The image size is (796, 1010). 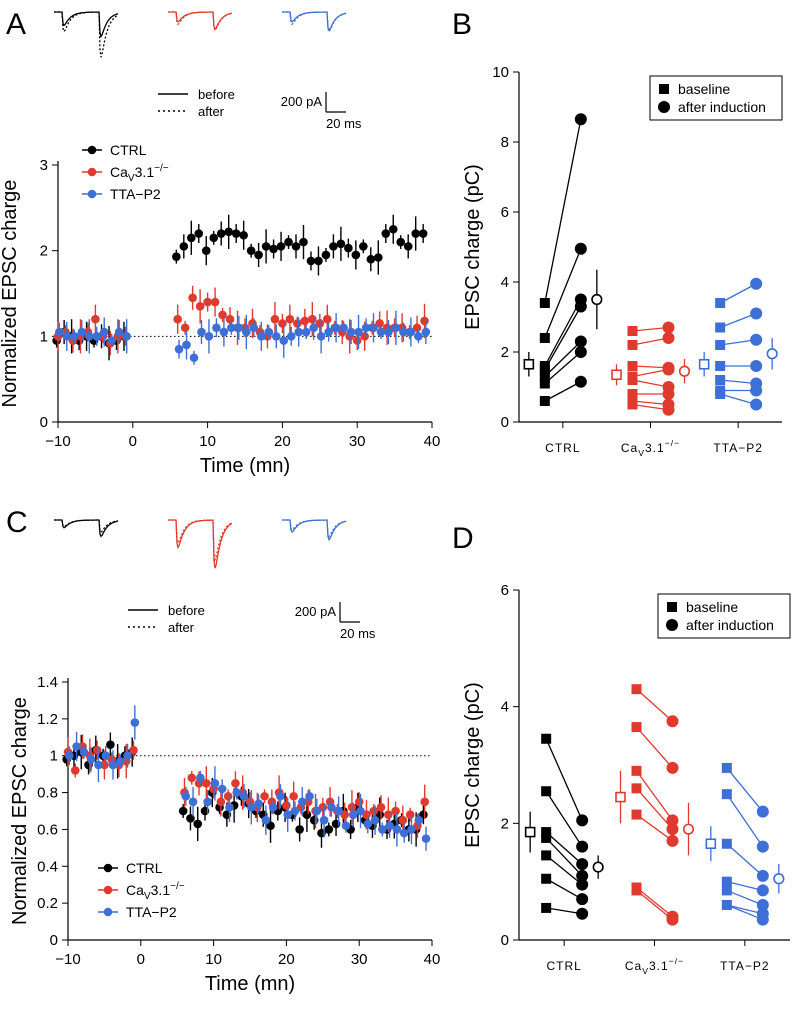 What do you see at coordinates (200, 540) in the screenshot?
I see `trace-after-cav` at bounding box center [200, 540].